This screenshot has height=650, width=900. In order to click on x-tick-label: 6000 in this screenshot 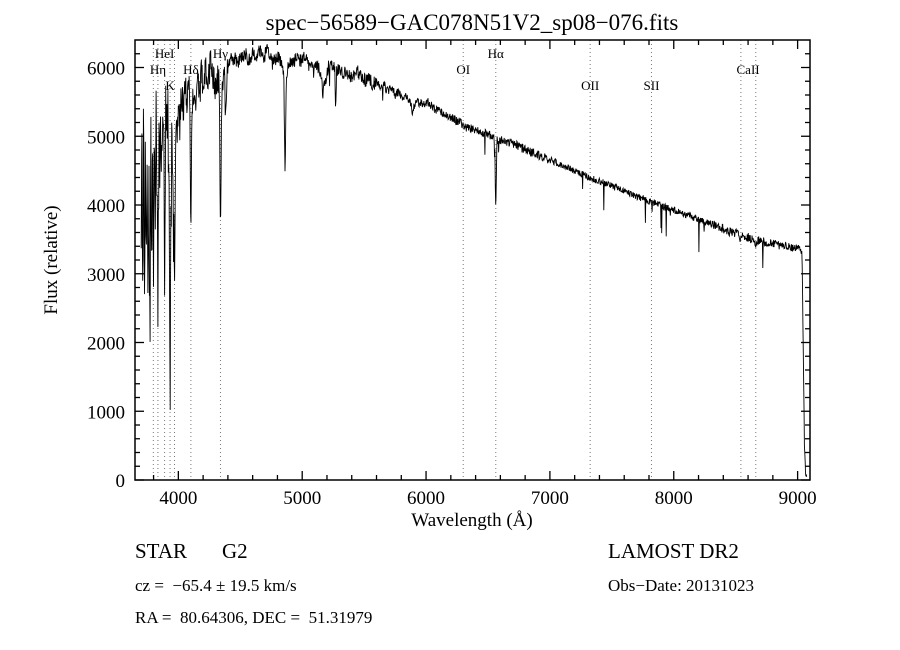, I will do `click(426, 498)`.